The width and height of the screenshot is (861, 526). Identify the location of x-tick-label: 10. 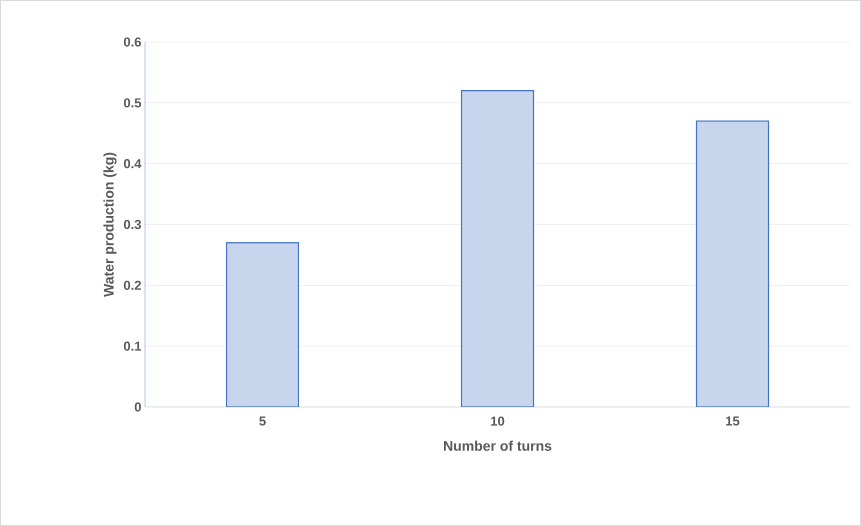
(497, 421).